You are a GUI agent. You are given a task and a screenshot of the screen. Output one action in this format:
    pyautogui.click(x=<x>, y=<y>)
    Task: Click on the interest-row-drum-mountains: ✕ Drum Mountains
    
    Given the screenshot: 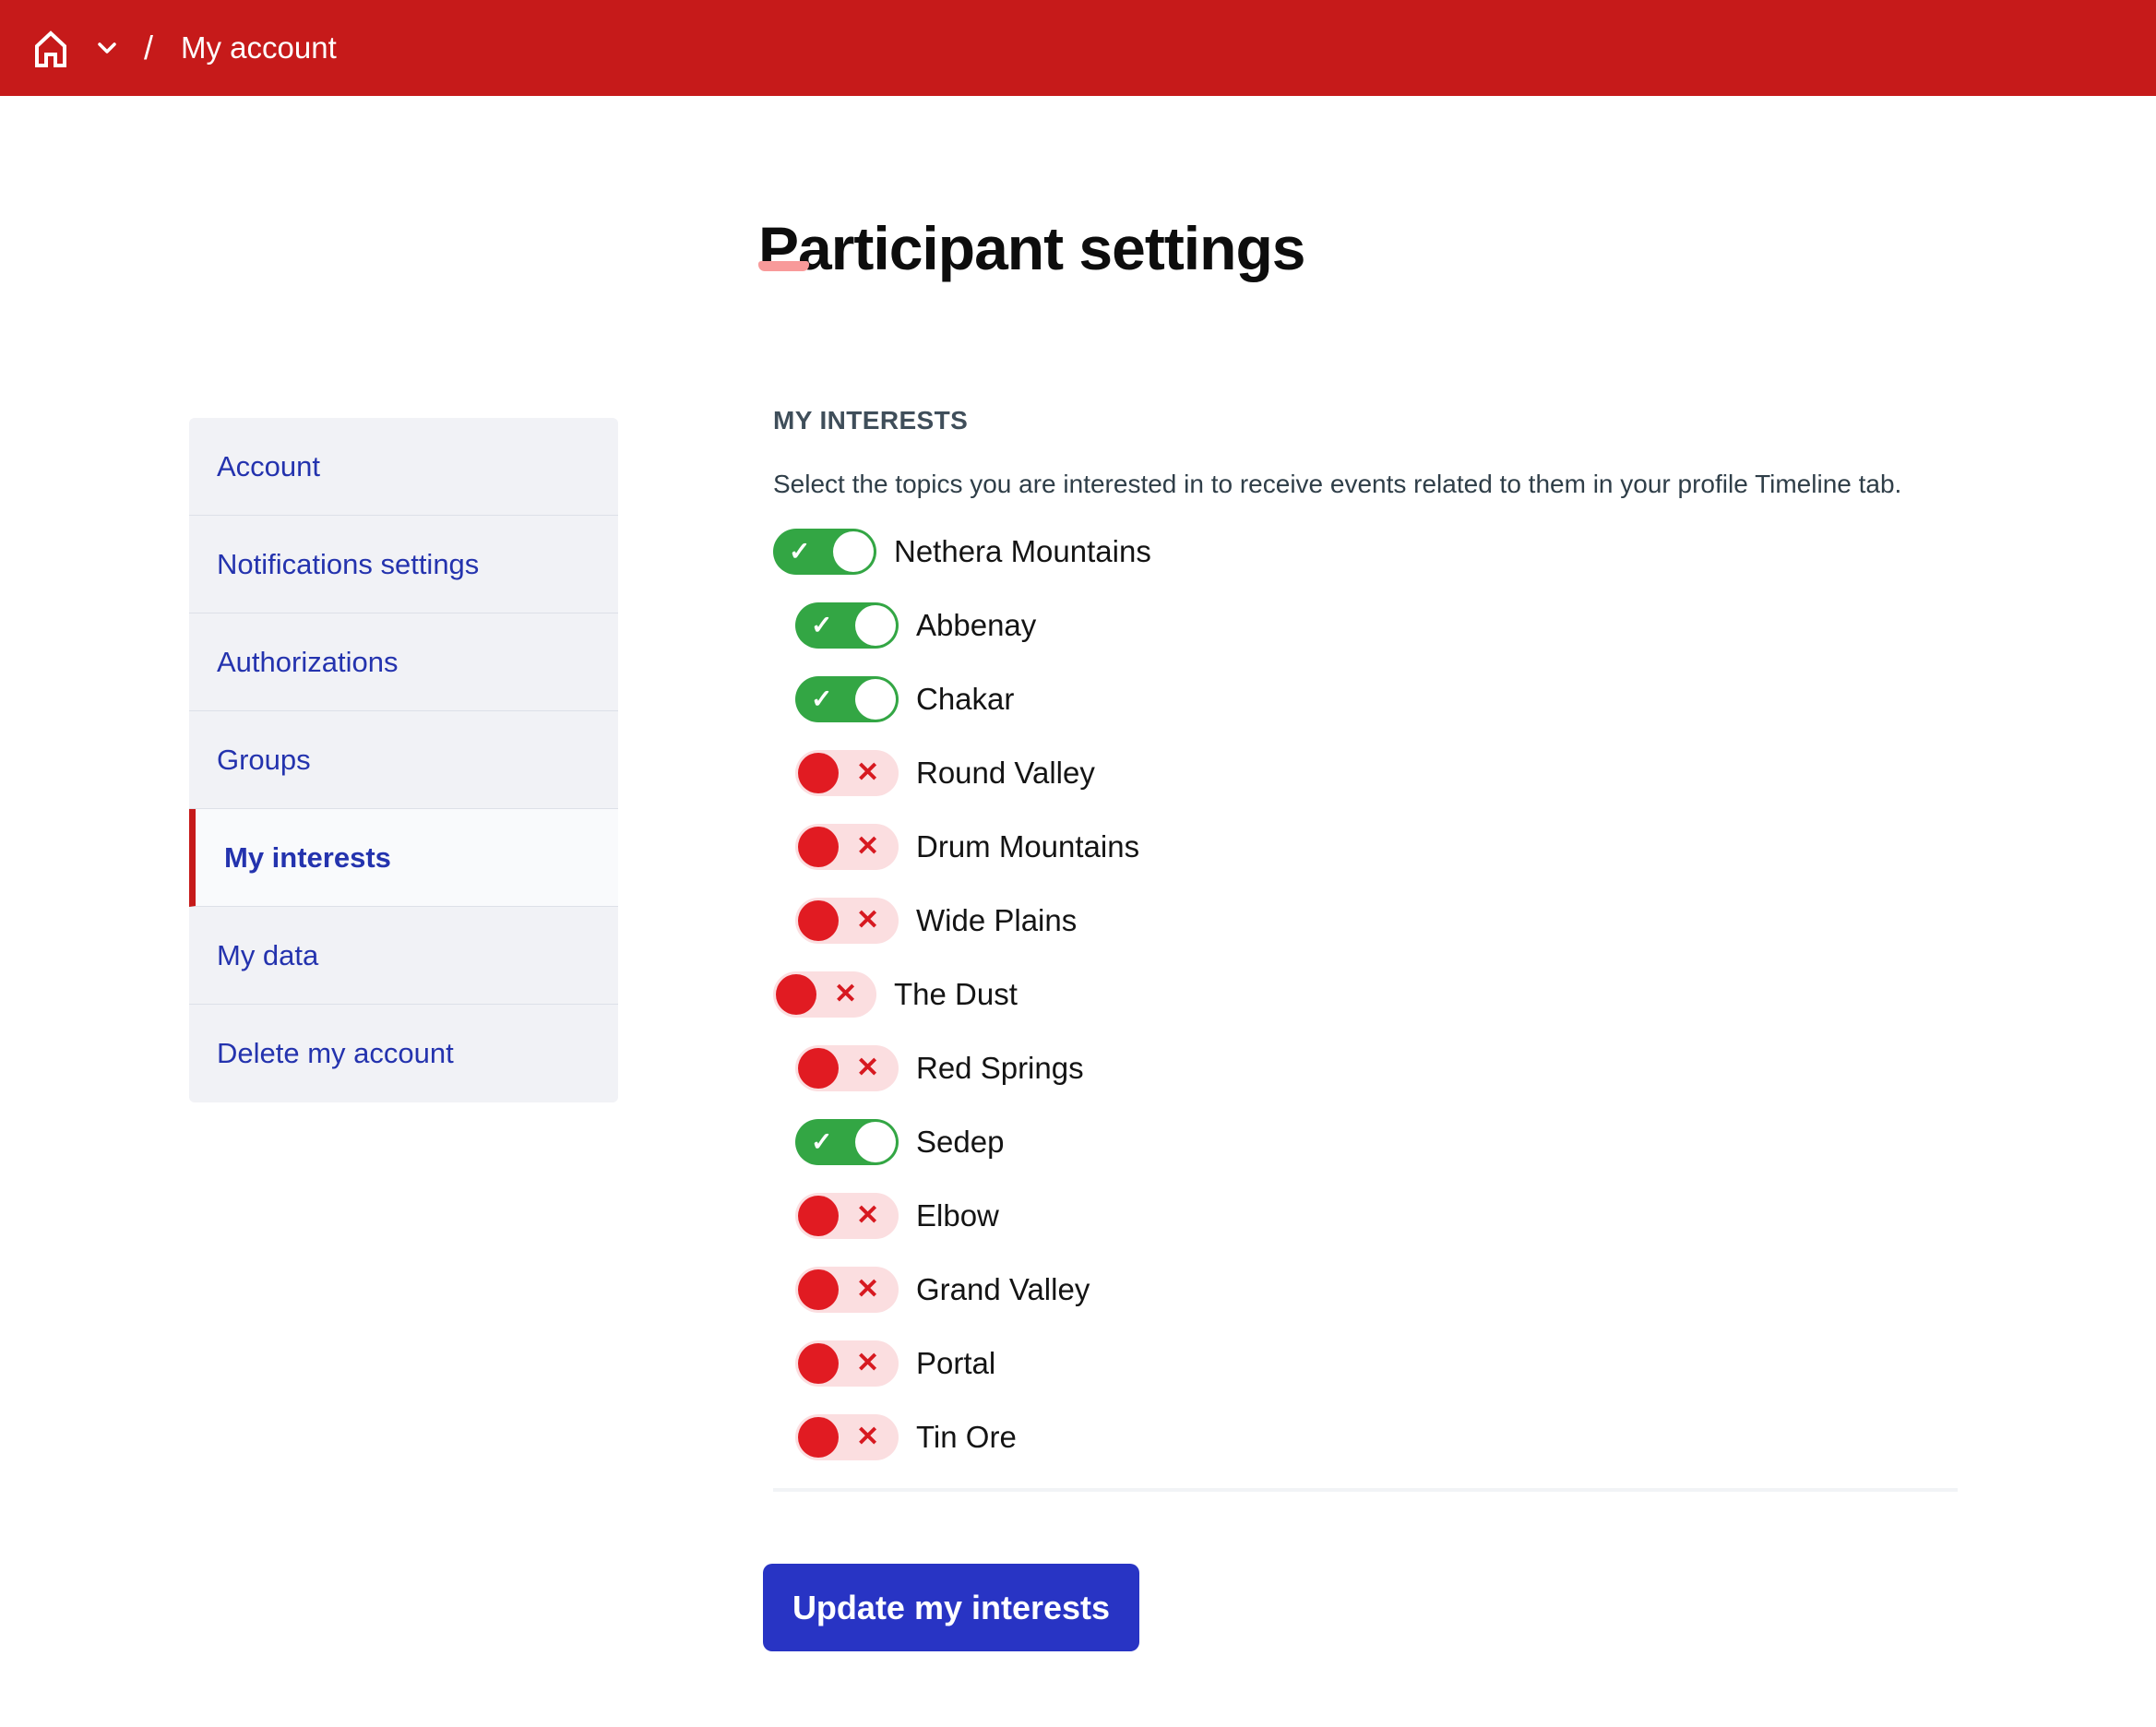 What is the action you would take?
    pyautogui.click(x=1379, y=847)
    